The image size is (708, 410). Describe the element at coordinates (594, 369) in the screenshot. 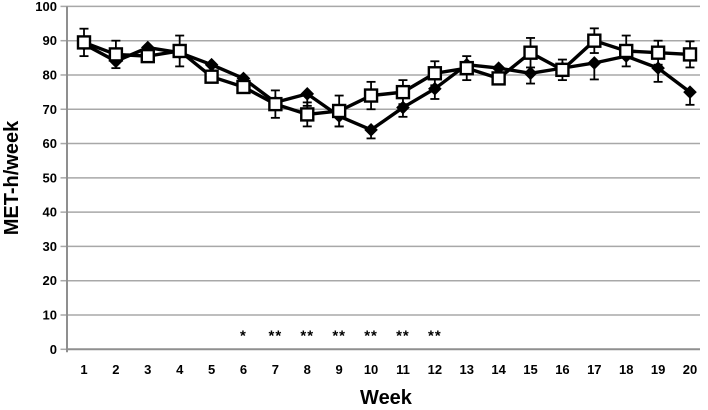

I see `x-tick-label: 17` at that location.